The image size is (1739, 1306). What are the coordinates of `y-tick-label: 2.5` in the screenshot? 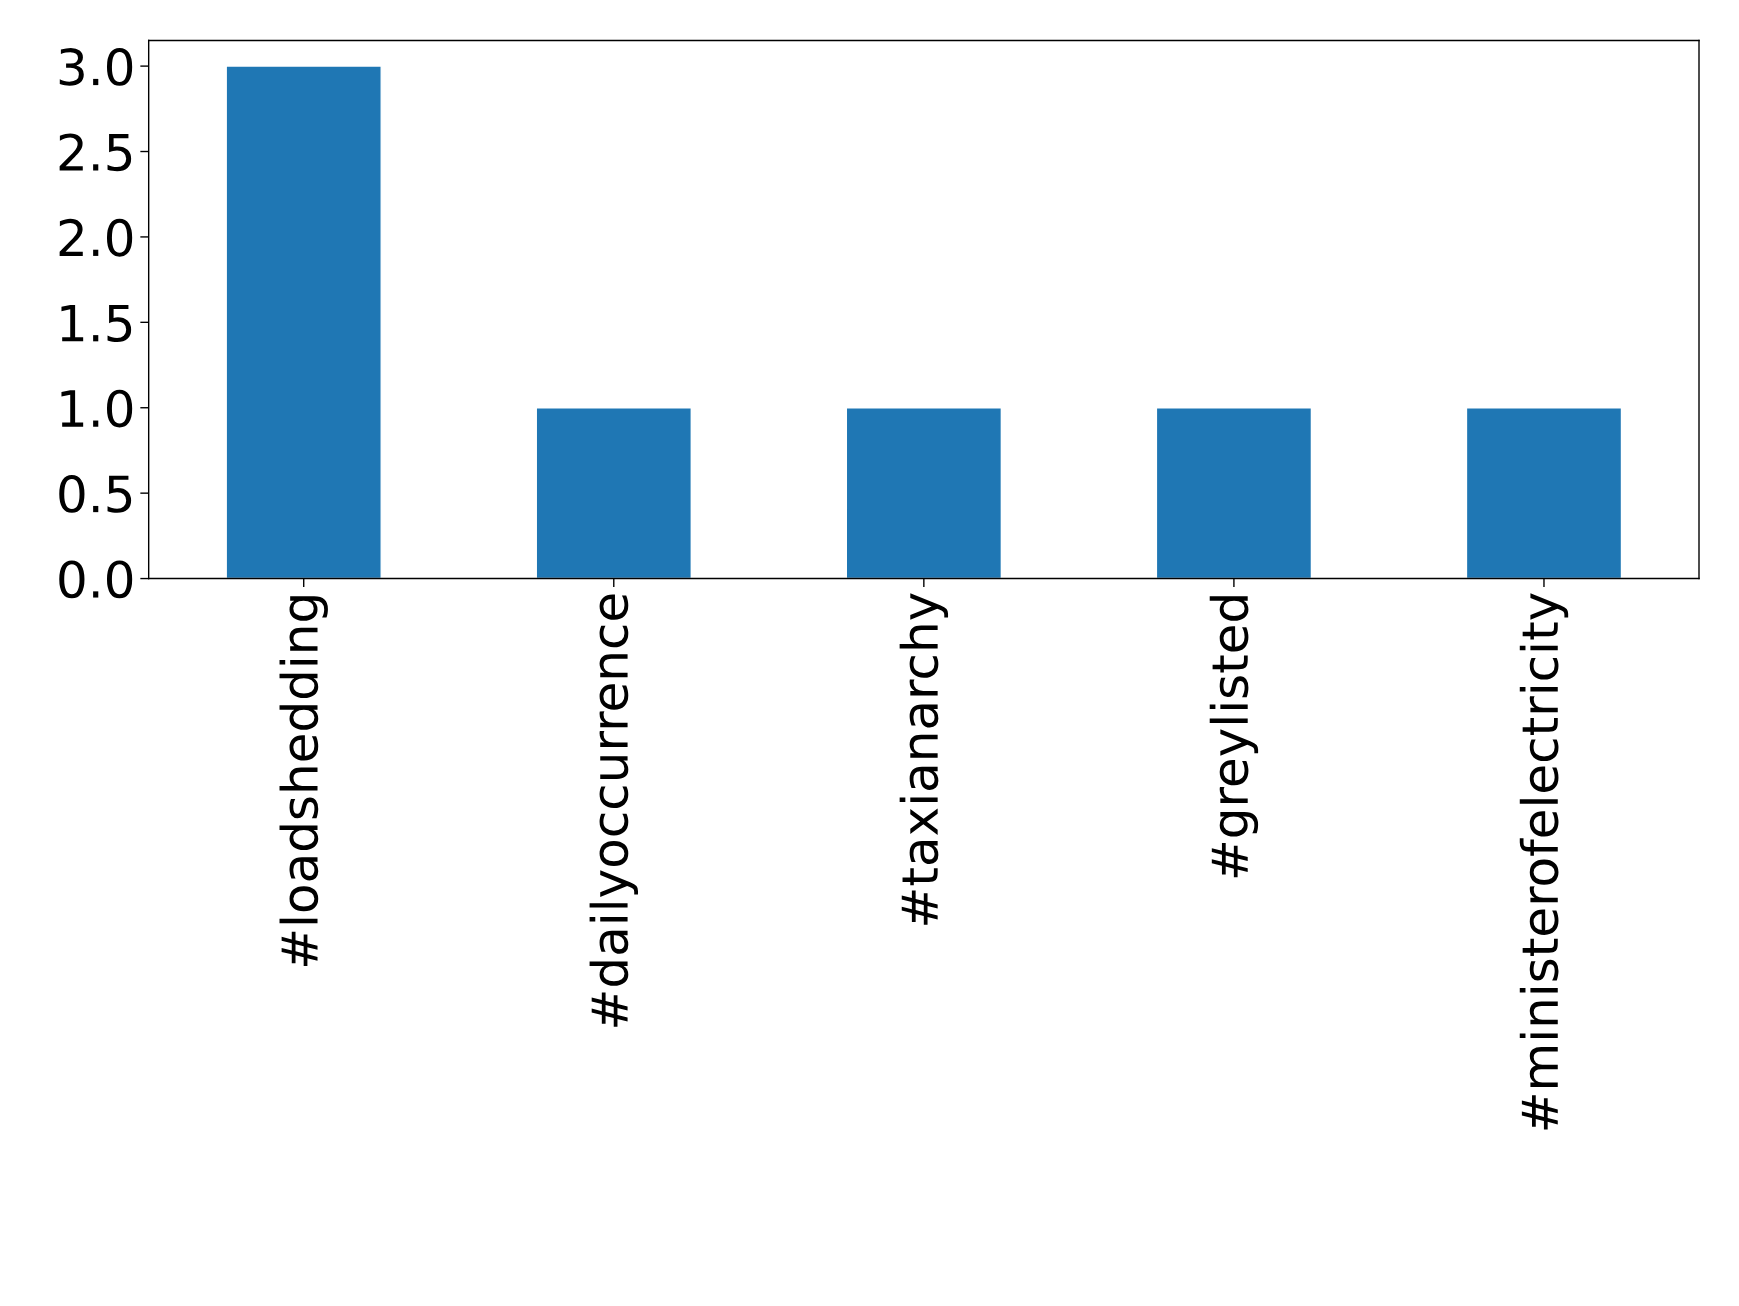 It's located at (95, 152).